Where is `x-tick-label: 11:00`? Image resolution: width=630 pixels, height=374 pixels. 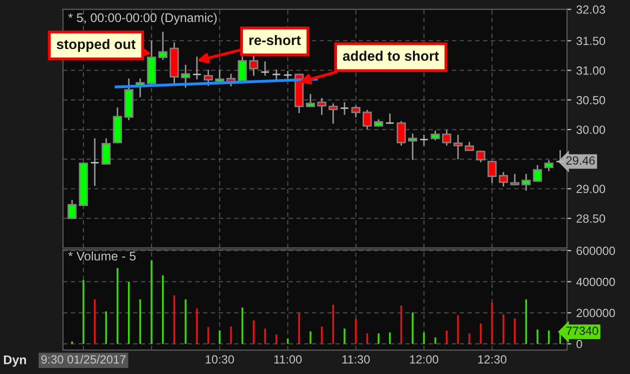 x-tick-label: 11:00 is located at coordinates (288, 359).